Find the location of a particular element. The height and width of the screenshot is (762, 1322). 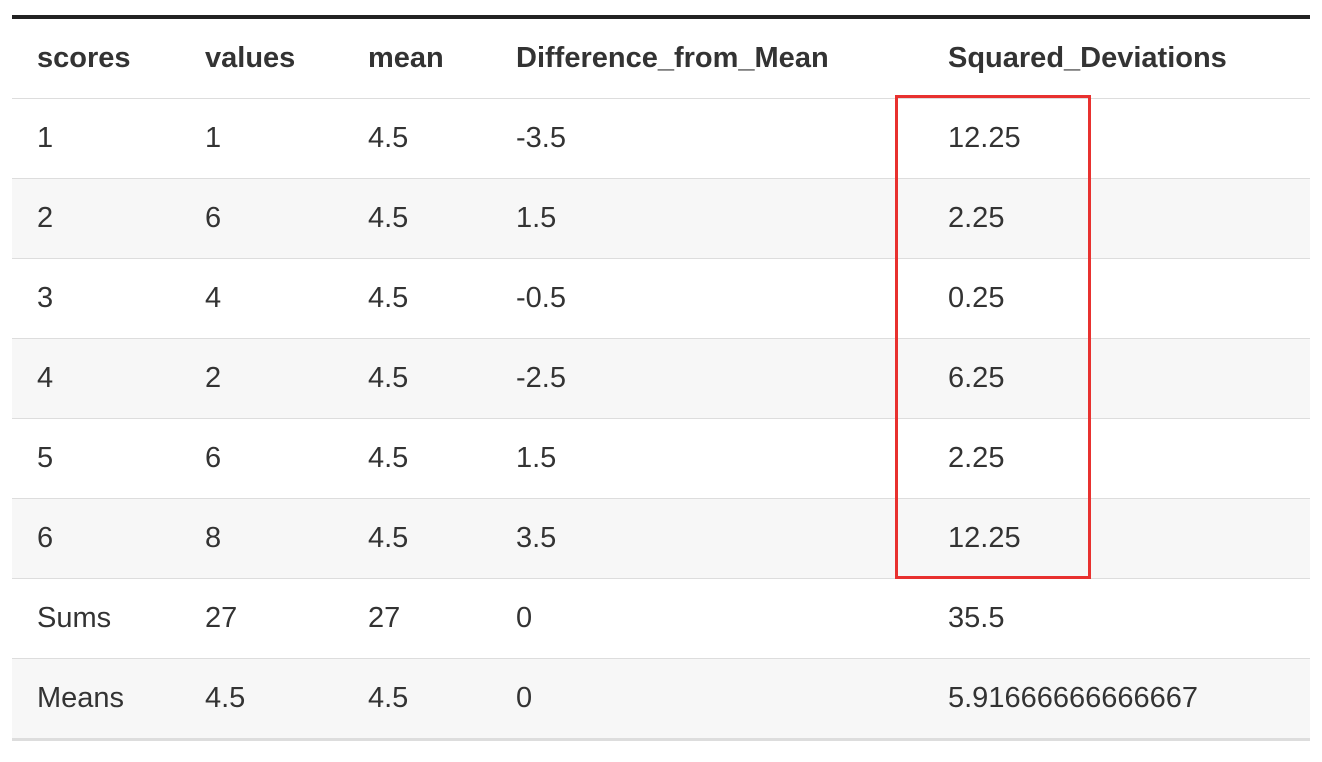

means-row: Means 4.5 4.5 0 5.91666666666667 is located at coordinates (661, 699).